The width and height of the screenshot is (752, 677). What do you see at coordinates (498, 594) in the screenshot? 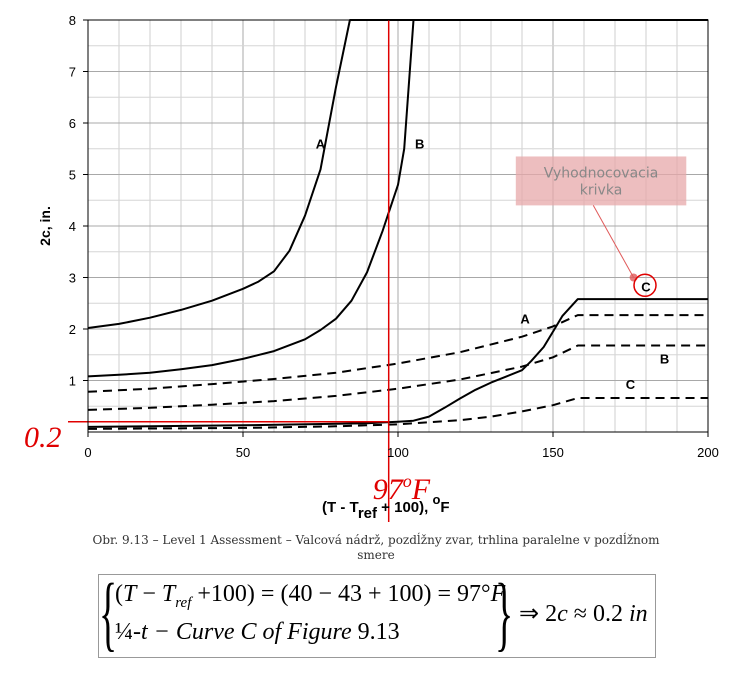
I see `formula-F: F` at bounding box center [498, 594].